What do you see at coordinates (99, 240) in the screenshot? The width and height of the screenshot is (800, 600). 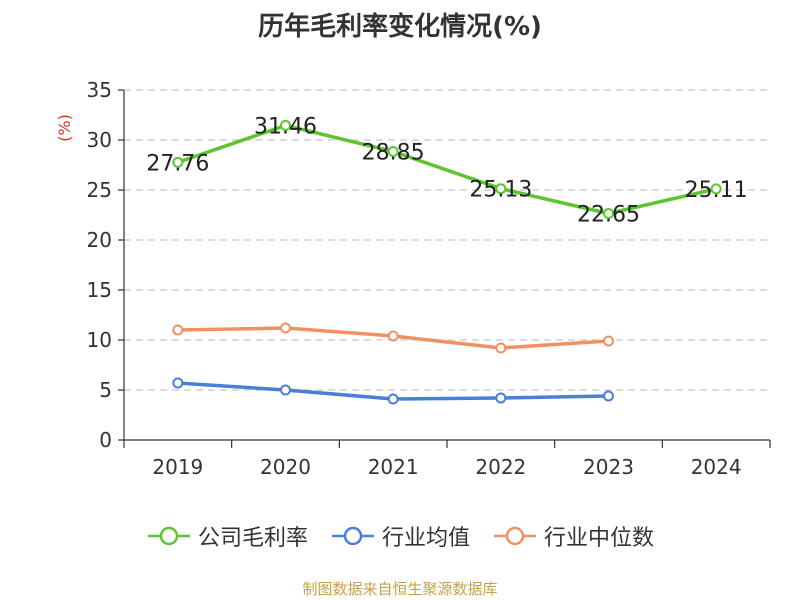 I see `y-tick-label: 20` at bounding box center [99, 240].